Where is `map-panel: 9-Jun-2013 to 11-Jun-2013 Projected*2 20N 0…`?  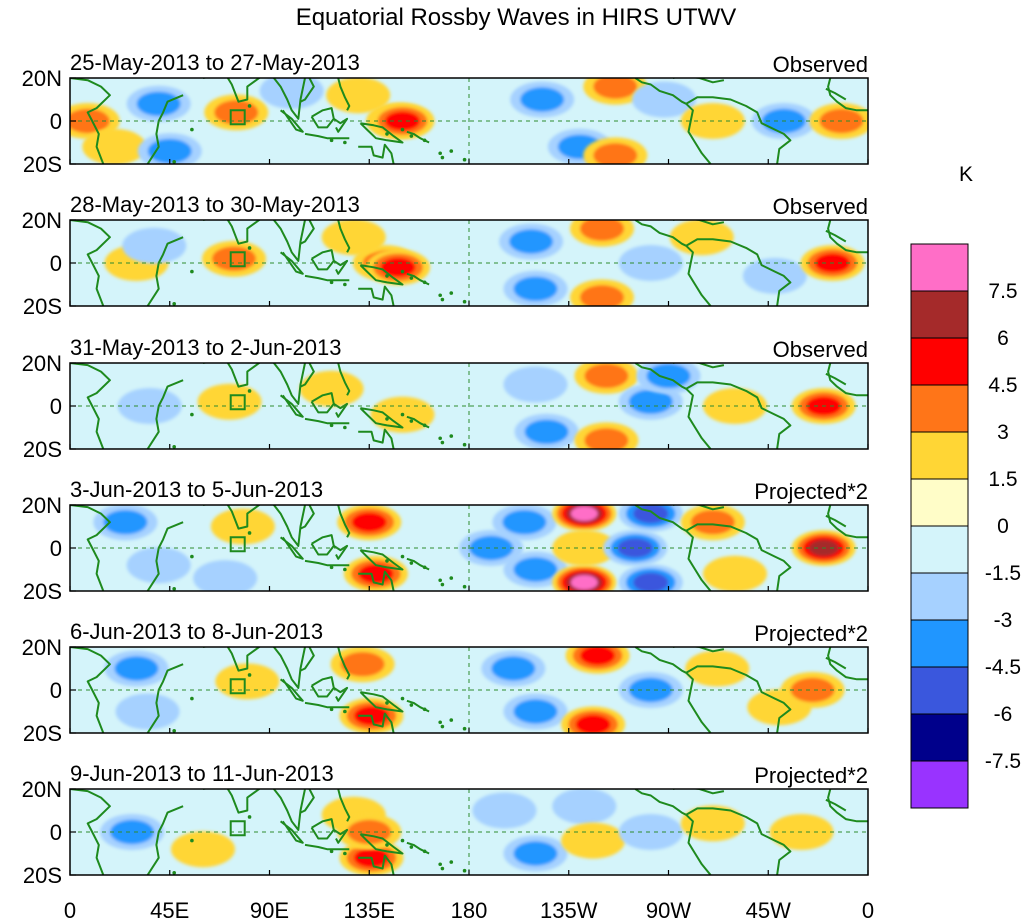
map-panel: 9-Jun-2013 to 11-Jun-2013 Projected*2 20N 0… is located at coordinates (445, 824).